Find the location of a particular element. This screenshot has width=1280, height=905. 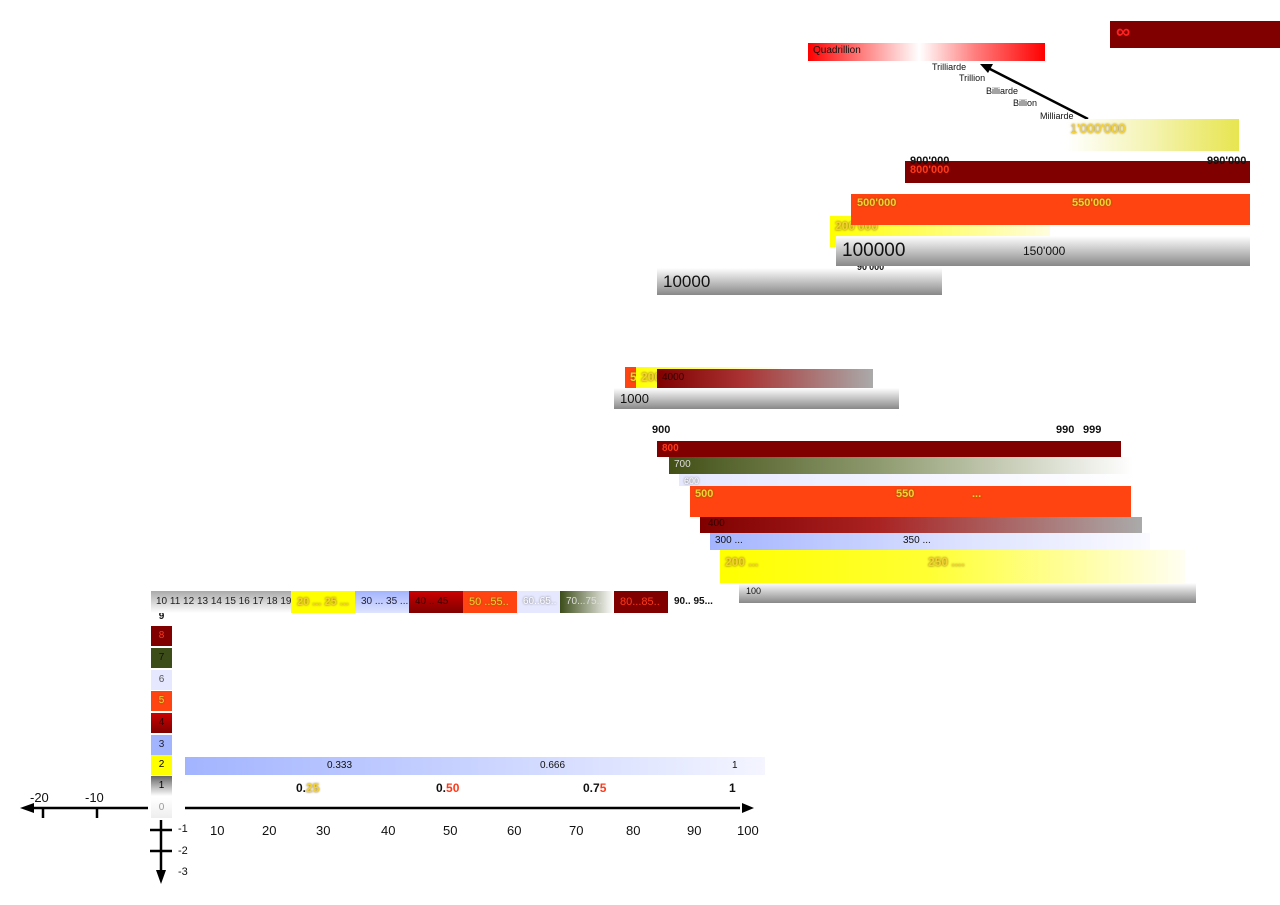

axis-label-minus-2: -2 is located at coordinates (183, 851).